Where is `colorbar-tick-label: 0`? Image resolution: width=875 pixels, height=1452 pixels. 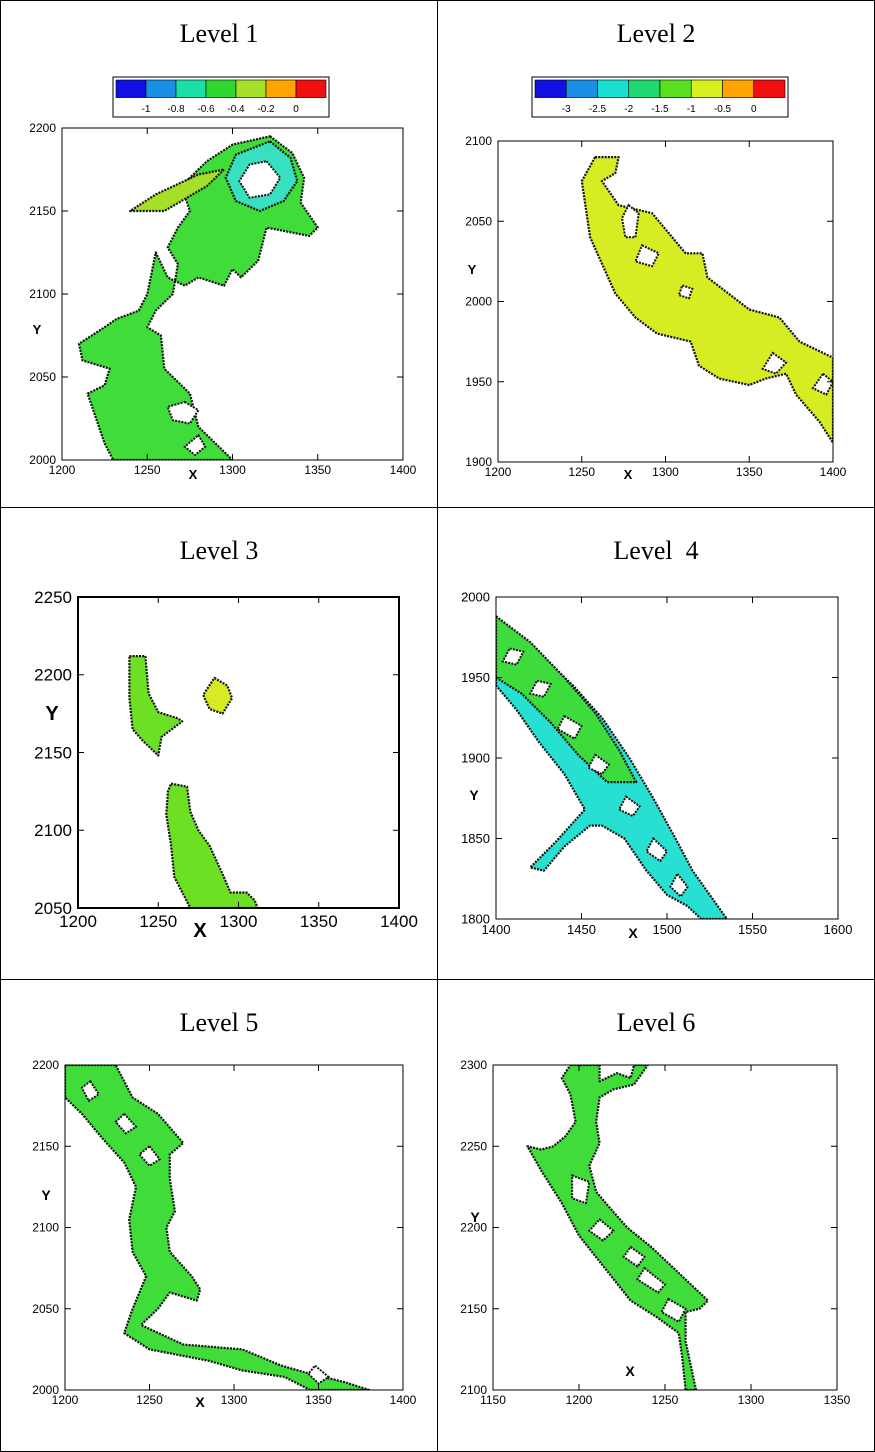 colorbar-tick-label: 0 is located at coordinates (296, 109).